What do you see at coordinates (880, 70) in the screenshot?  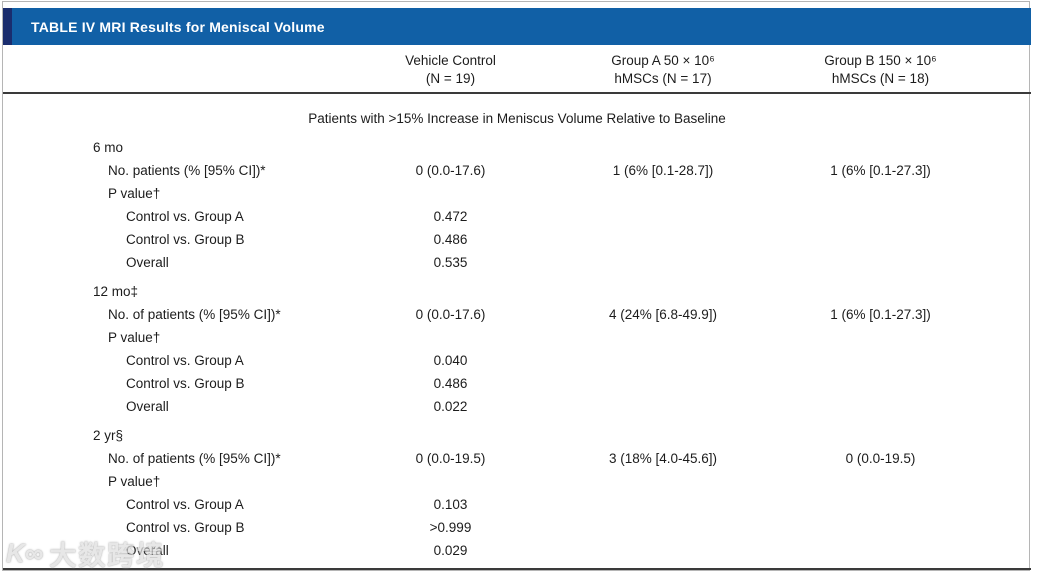 I see `column-header-group-b: Group B 150 × 10⁶ hMSCs (N = 18)` at bounding box center [880, 70].